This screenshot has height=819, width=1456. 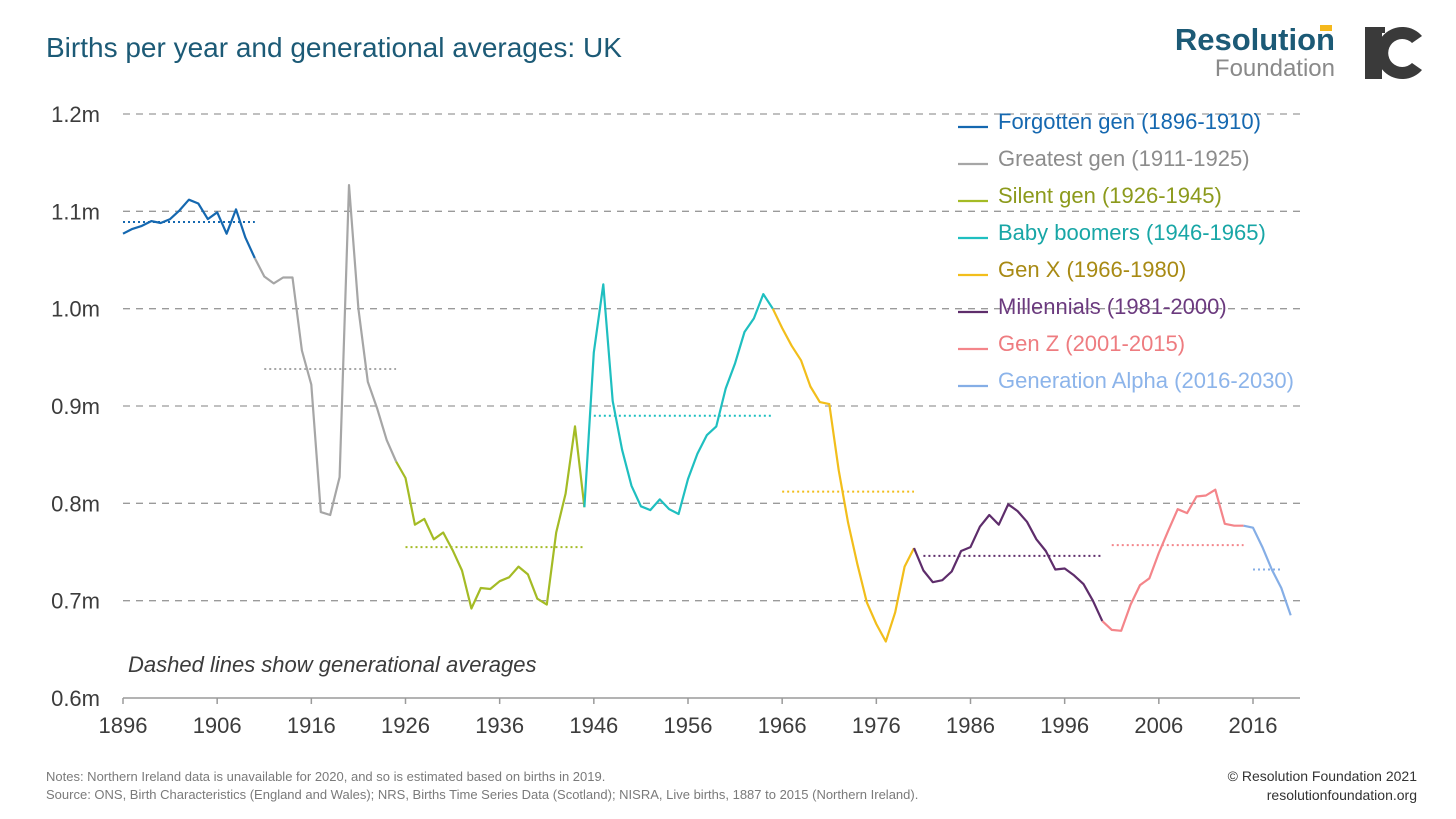 I want to click on legend-label: Greatest gen (1911-1925), so click(x=1124, y=158).